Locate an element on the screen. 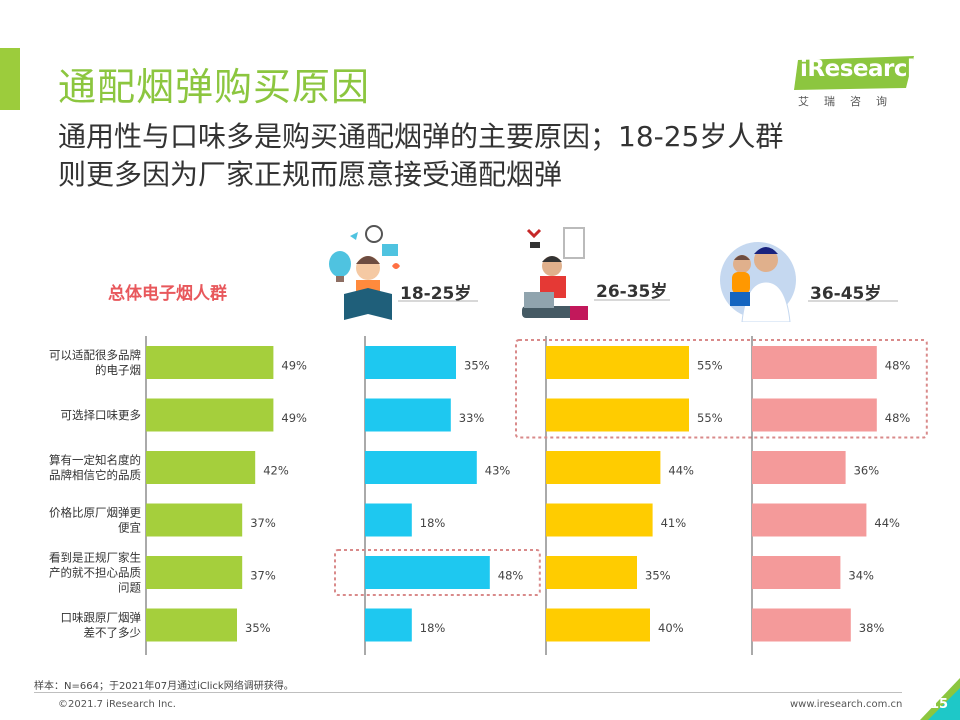 Image resolution: width=960 pixels, height=720 pixels. bar-value-label: 36% is located at coordinates (867, 471).